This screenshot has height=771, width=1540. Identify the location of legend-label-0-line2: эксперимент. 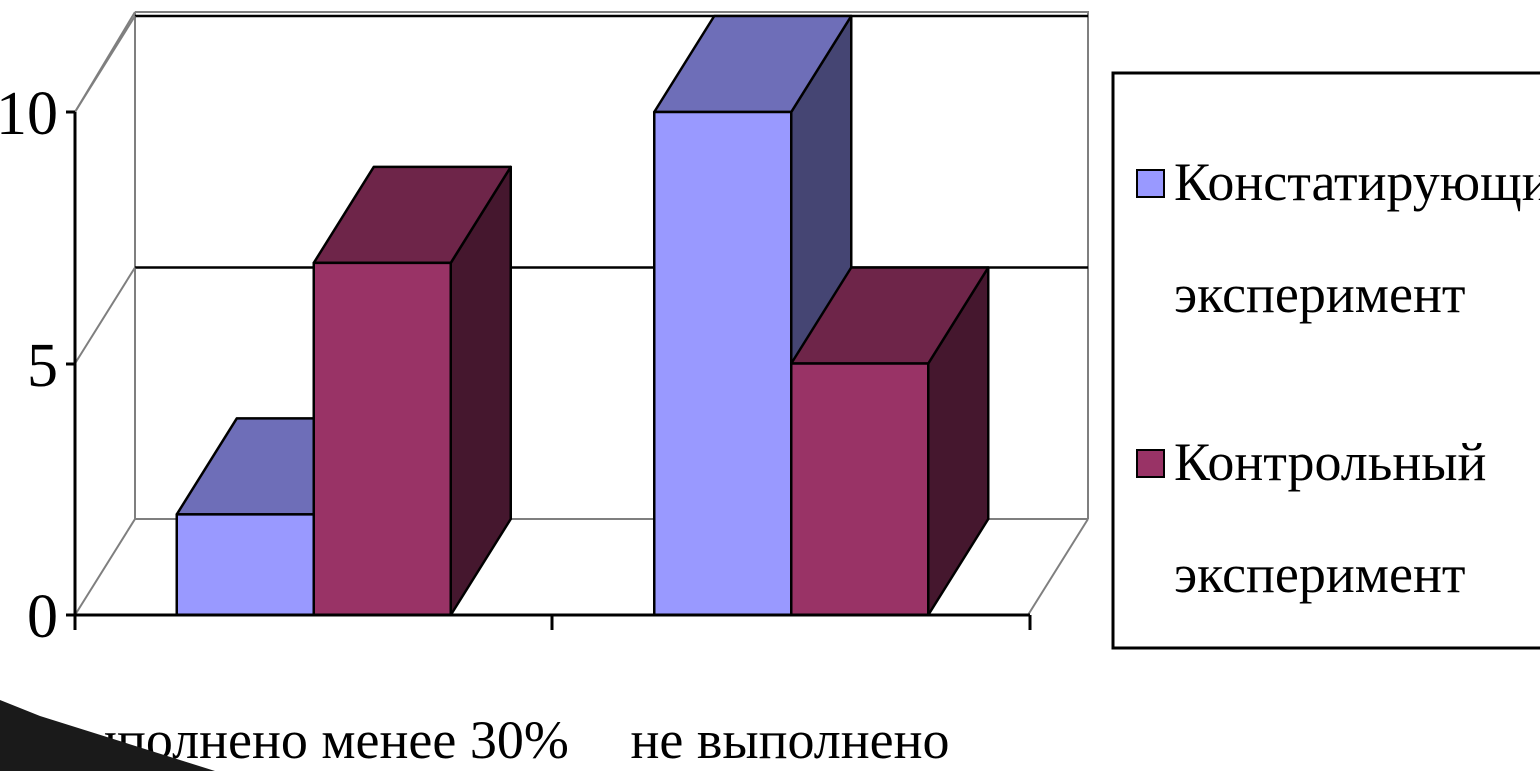
(1319, 294).